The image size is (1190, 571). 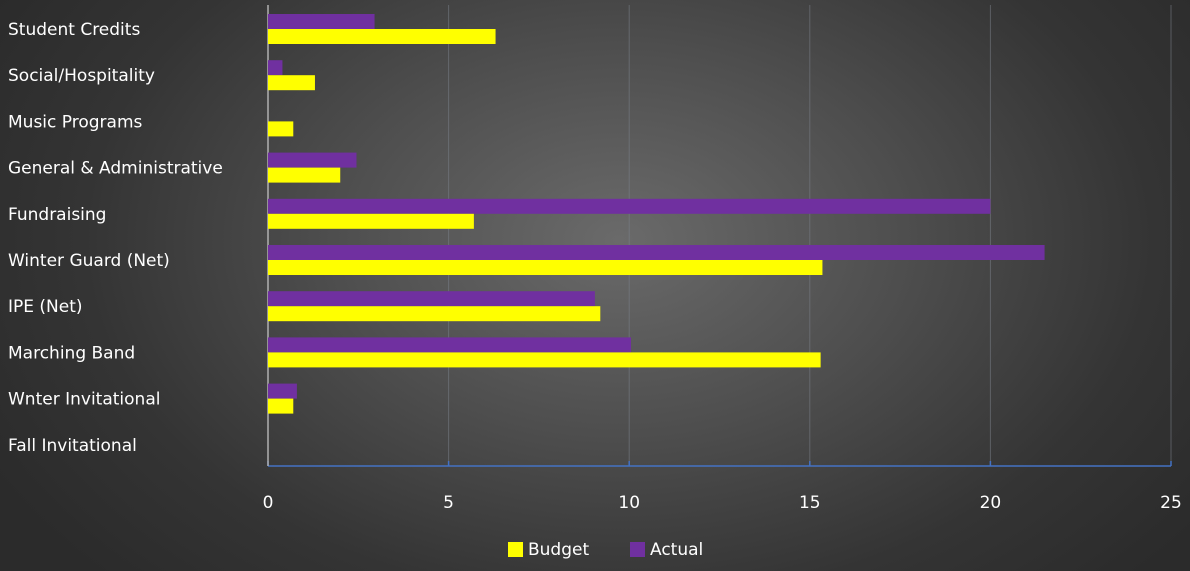 What do you see at coordinates (629, 503) in the screenshot?
I see `tick-label-10: 10` at bounding box center [629, 503].